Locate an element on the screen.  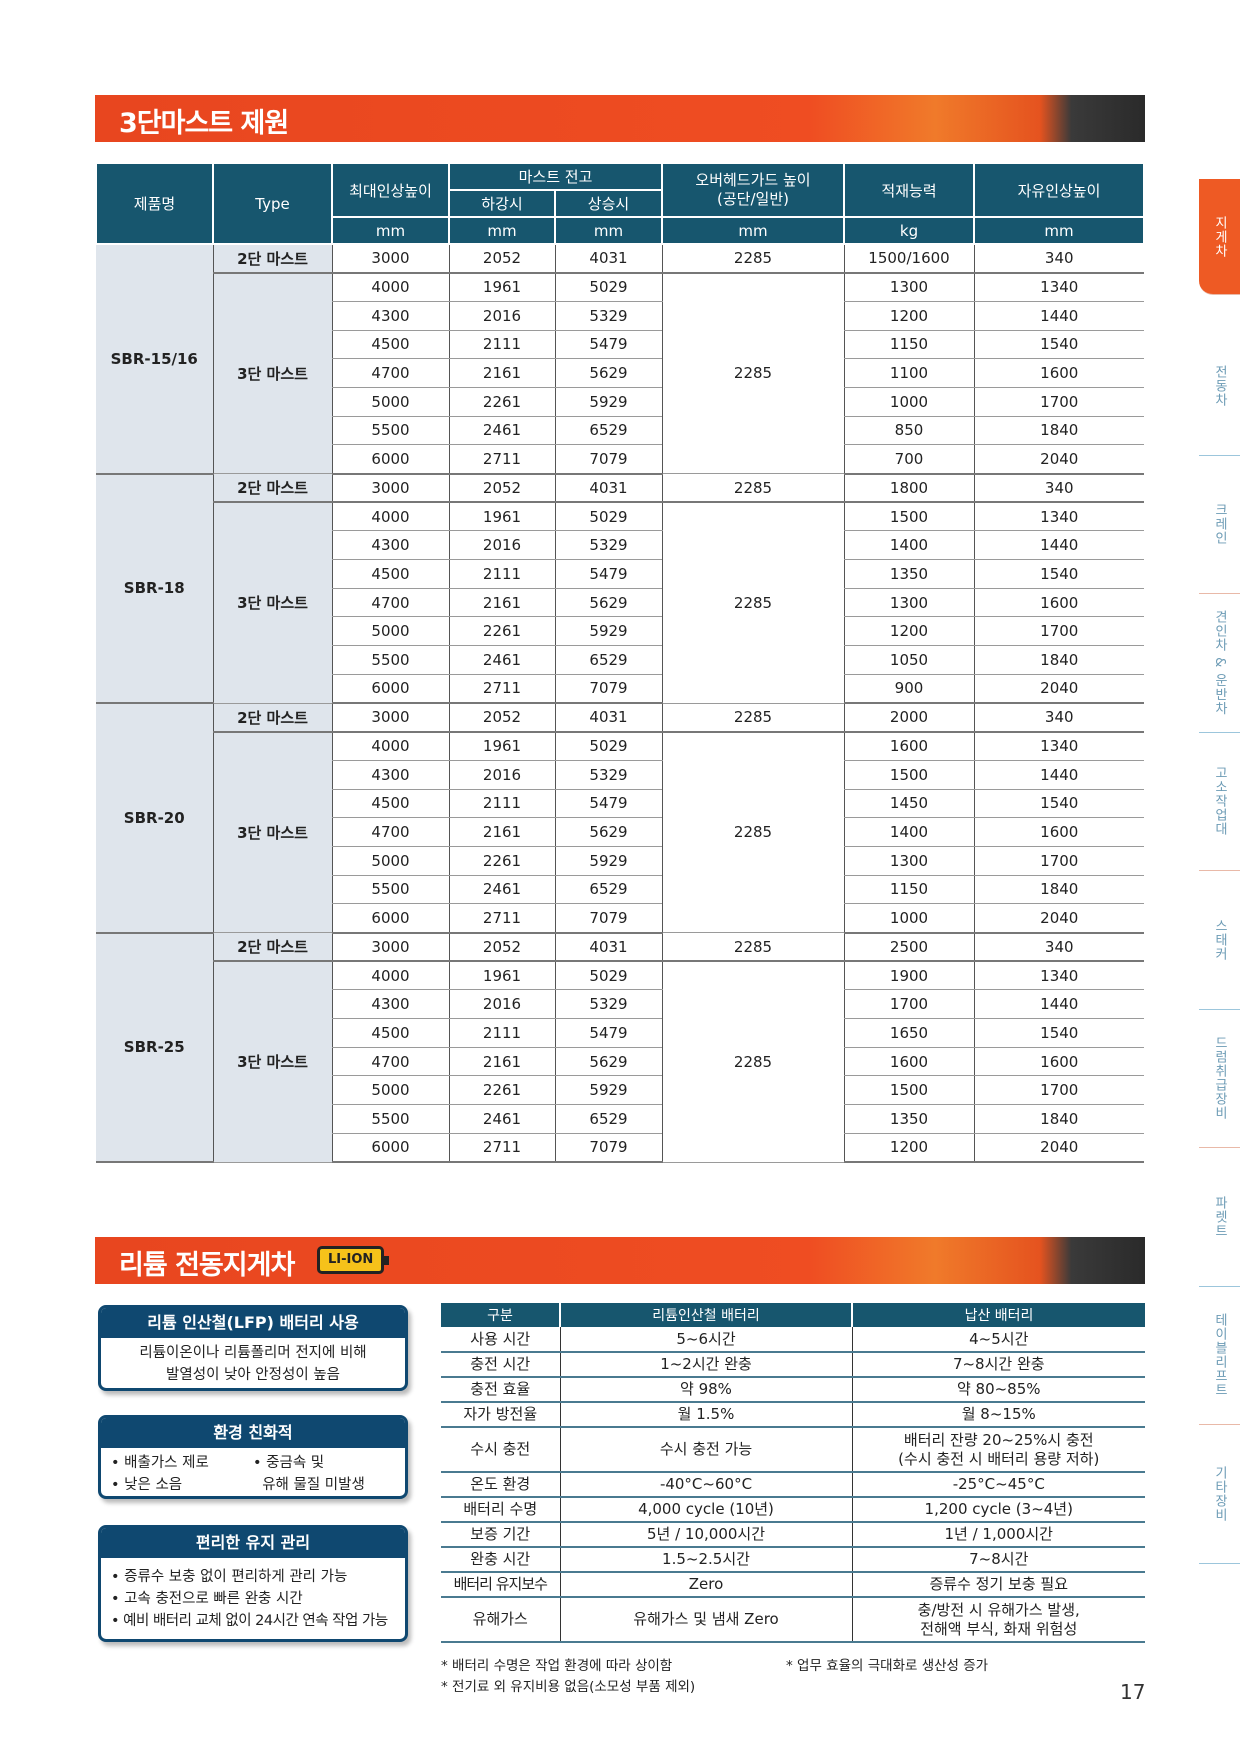
lead-acid-value: 7~8시간 완충 is located at coordinates (998, 1365).